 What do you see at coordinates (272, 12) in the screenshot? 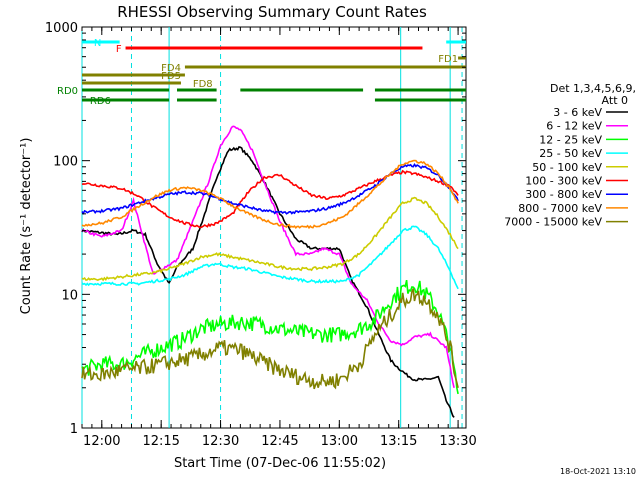
I see `chart-title: RHESSI Observing Summary Count Rates` at bounding box center [272, 12].